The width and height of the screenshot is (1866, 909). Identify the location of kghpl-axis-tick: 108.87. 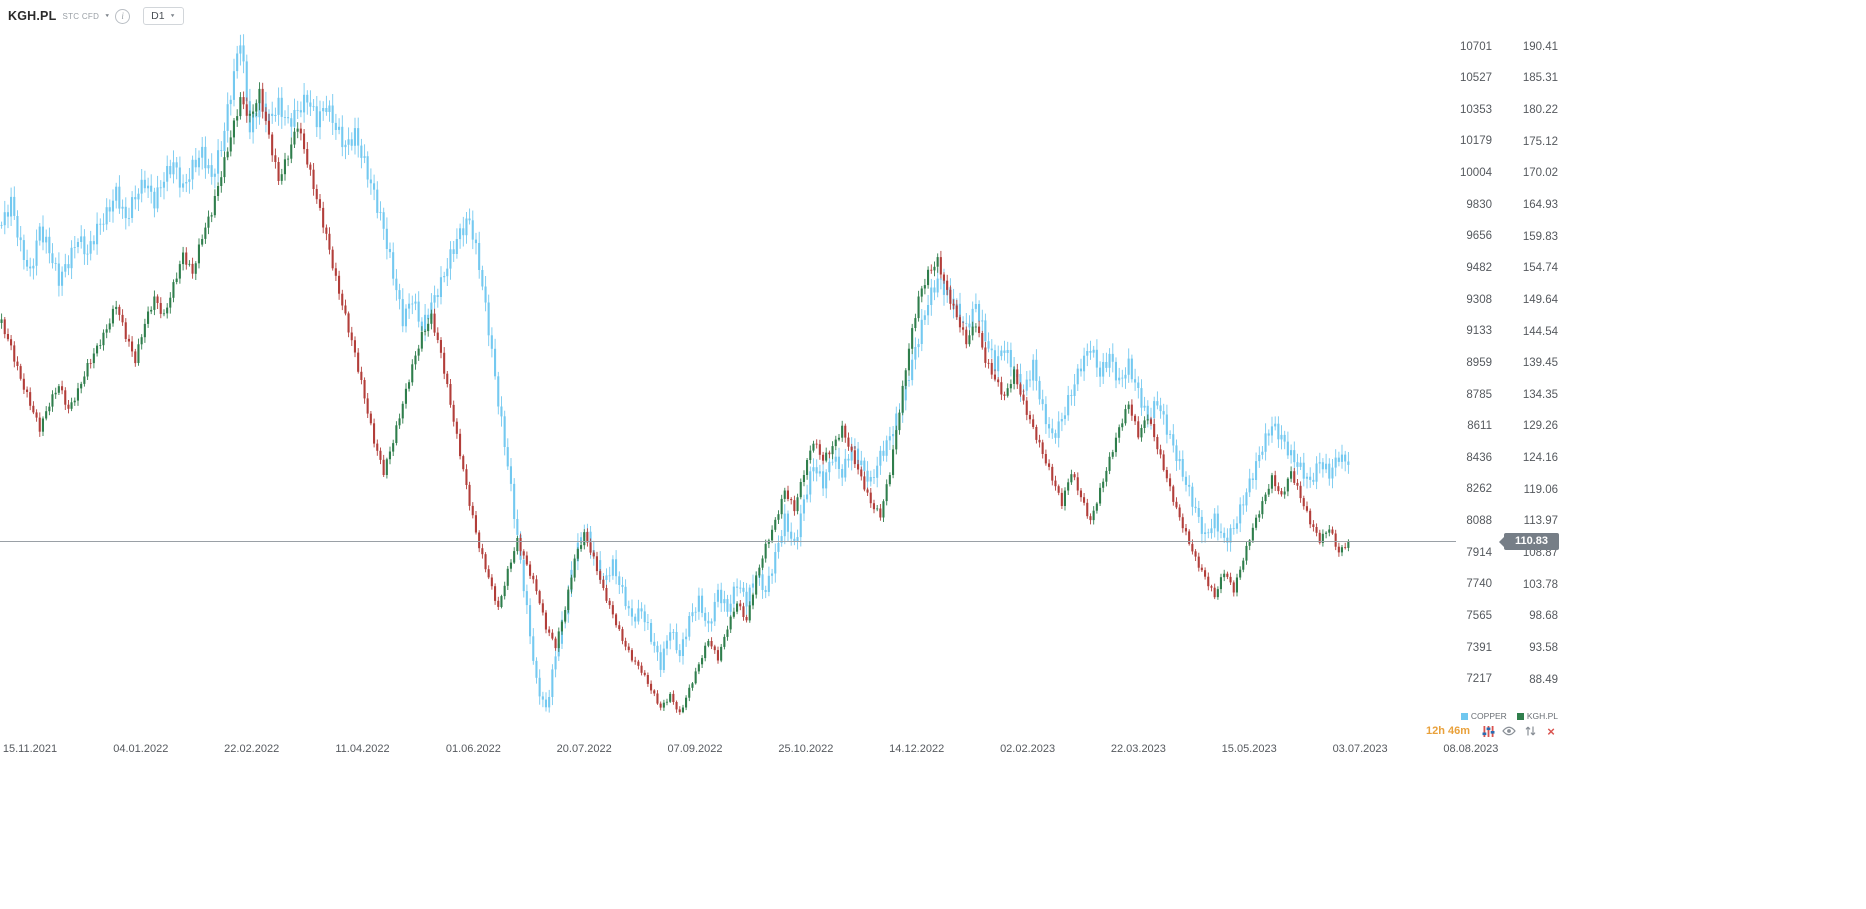
(1540, 553).